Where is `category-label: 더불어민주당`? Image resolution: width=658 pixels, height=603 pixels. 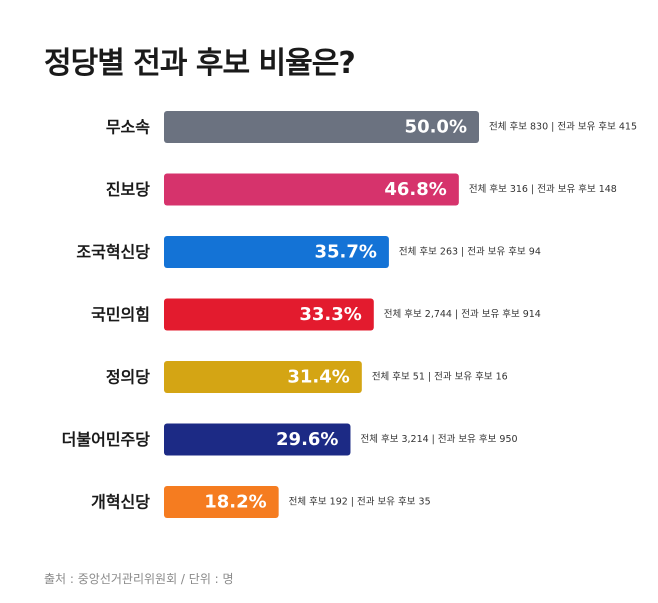
category-label: 더불어민주당 is located at coordinates (106, 439).